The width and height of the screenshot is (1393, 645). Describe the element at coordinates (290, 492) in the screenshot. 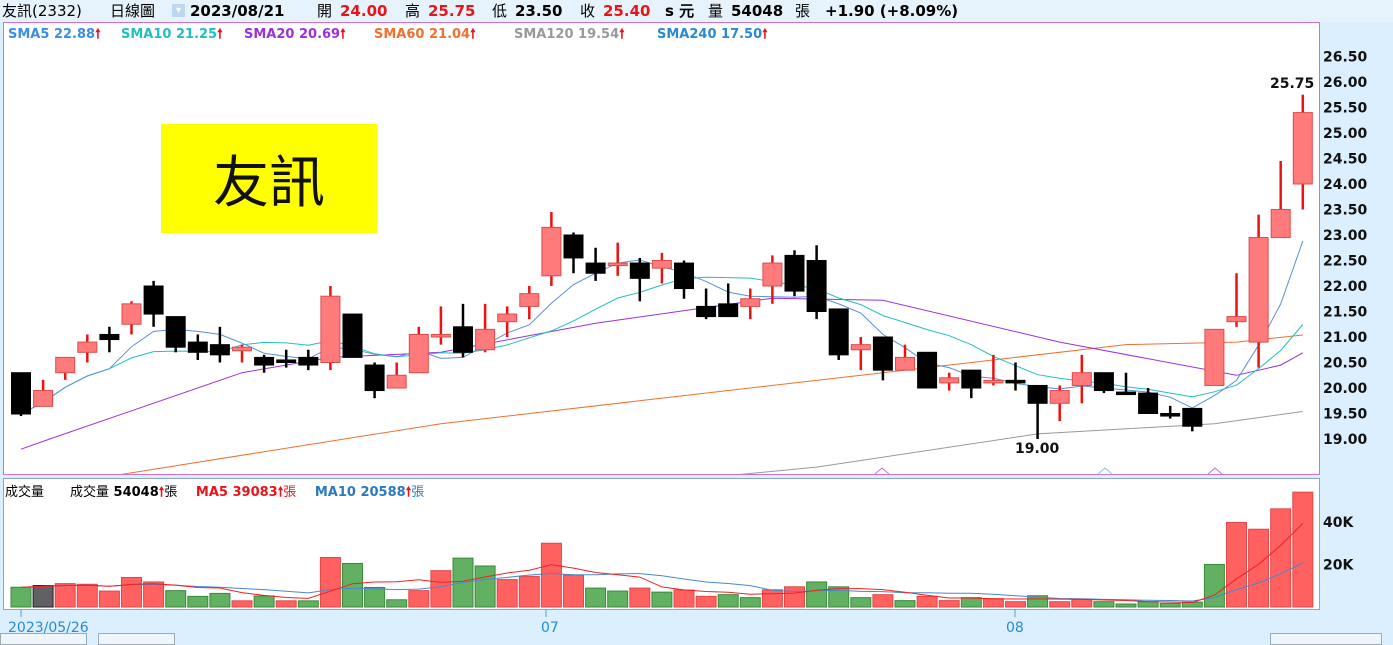

I see `ma5-unit: 張` at that location.